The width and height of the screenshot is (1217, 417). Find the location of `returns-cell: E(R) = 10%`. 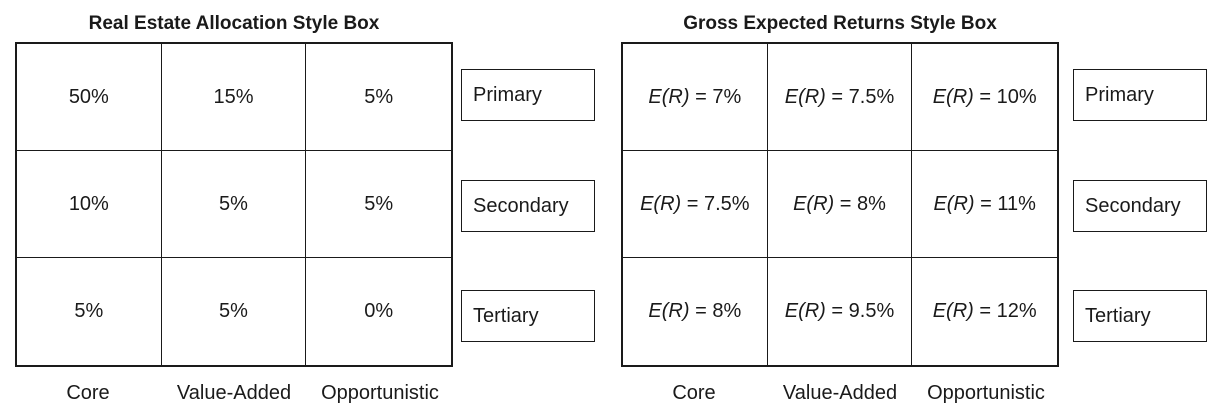

returns-cell: E(R) = 10% is located at coordinates (984, 97).